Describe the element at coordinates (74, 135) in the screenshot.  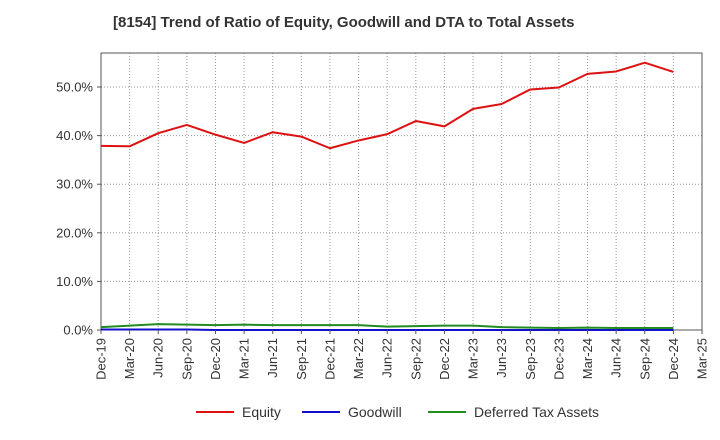
I see `y-tick-label: 40.0%` at that location.